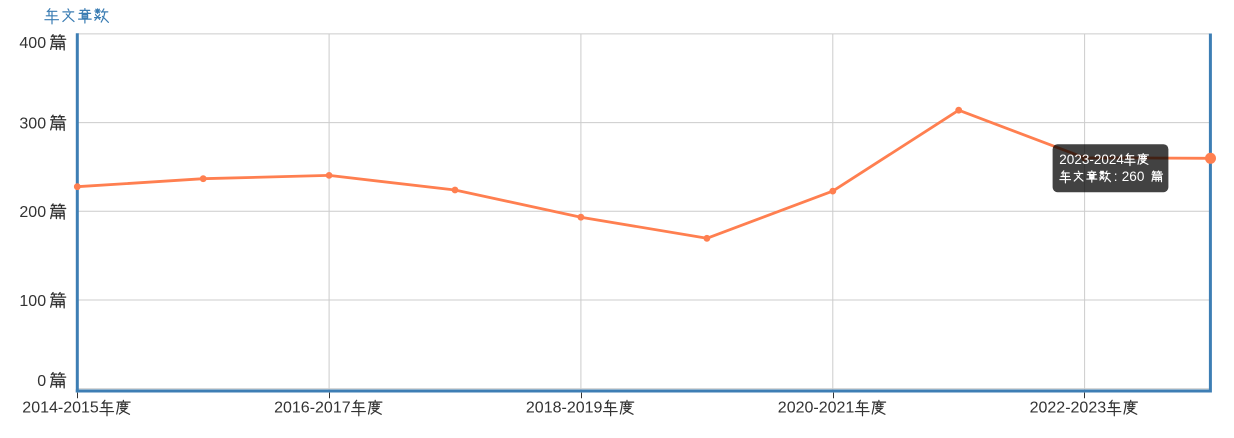 Image resolution: width=1234 pixels, height=438 pixels. Describe the element at coordinates (1068, 408) in the screenshot. I see `svg-text: 2022-2023` at that location.